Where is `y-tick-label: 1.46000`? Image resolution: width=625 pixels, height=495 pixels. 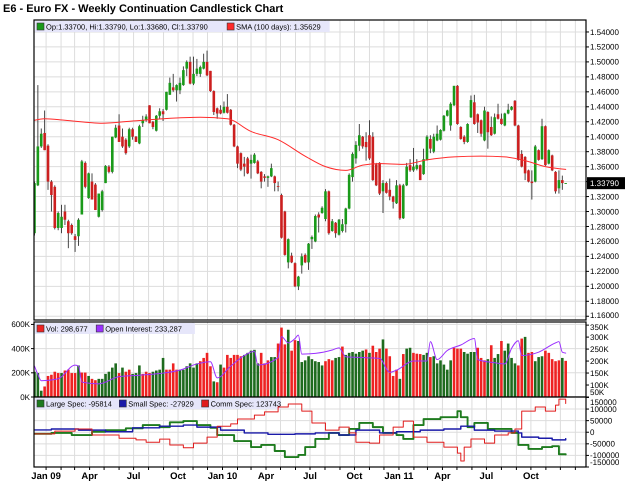 y-tick-label: 1.46000 is located at coordinates (605, 92).